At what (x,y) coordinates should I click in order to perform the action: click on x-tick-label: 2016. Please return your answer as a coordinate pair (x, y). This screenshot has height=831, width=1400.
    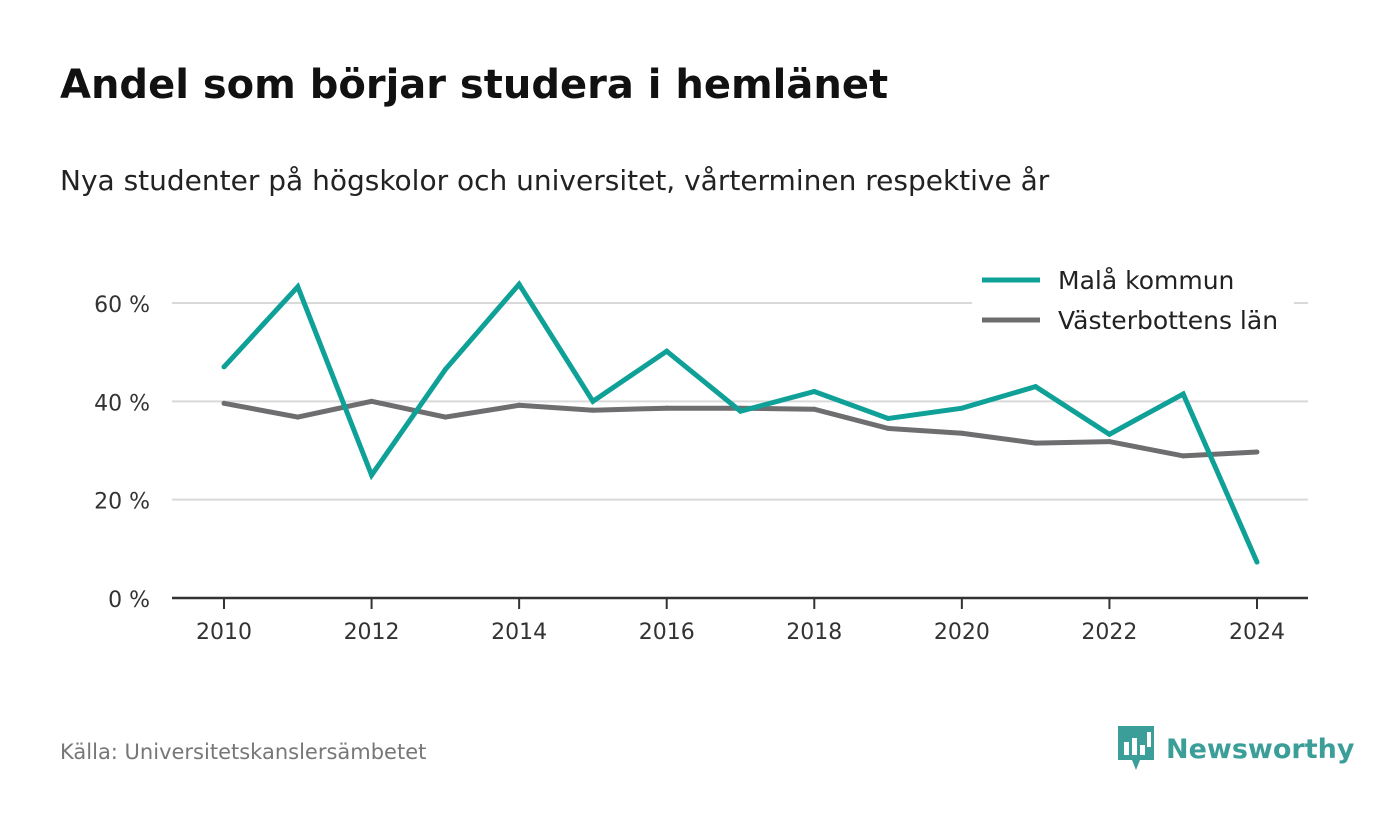
    Looking at the image, I should click on (667, 632).